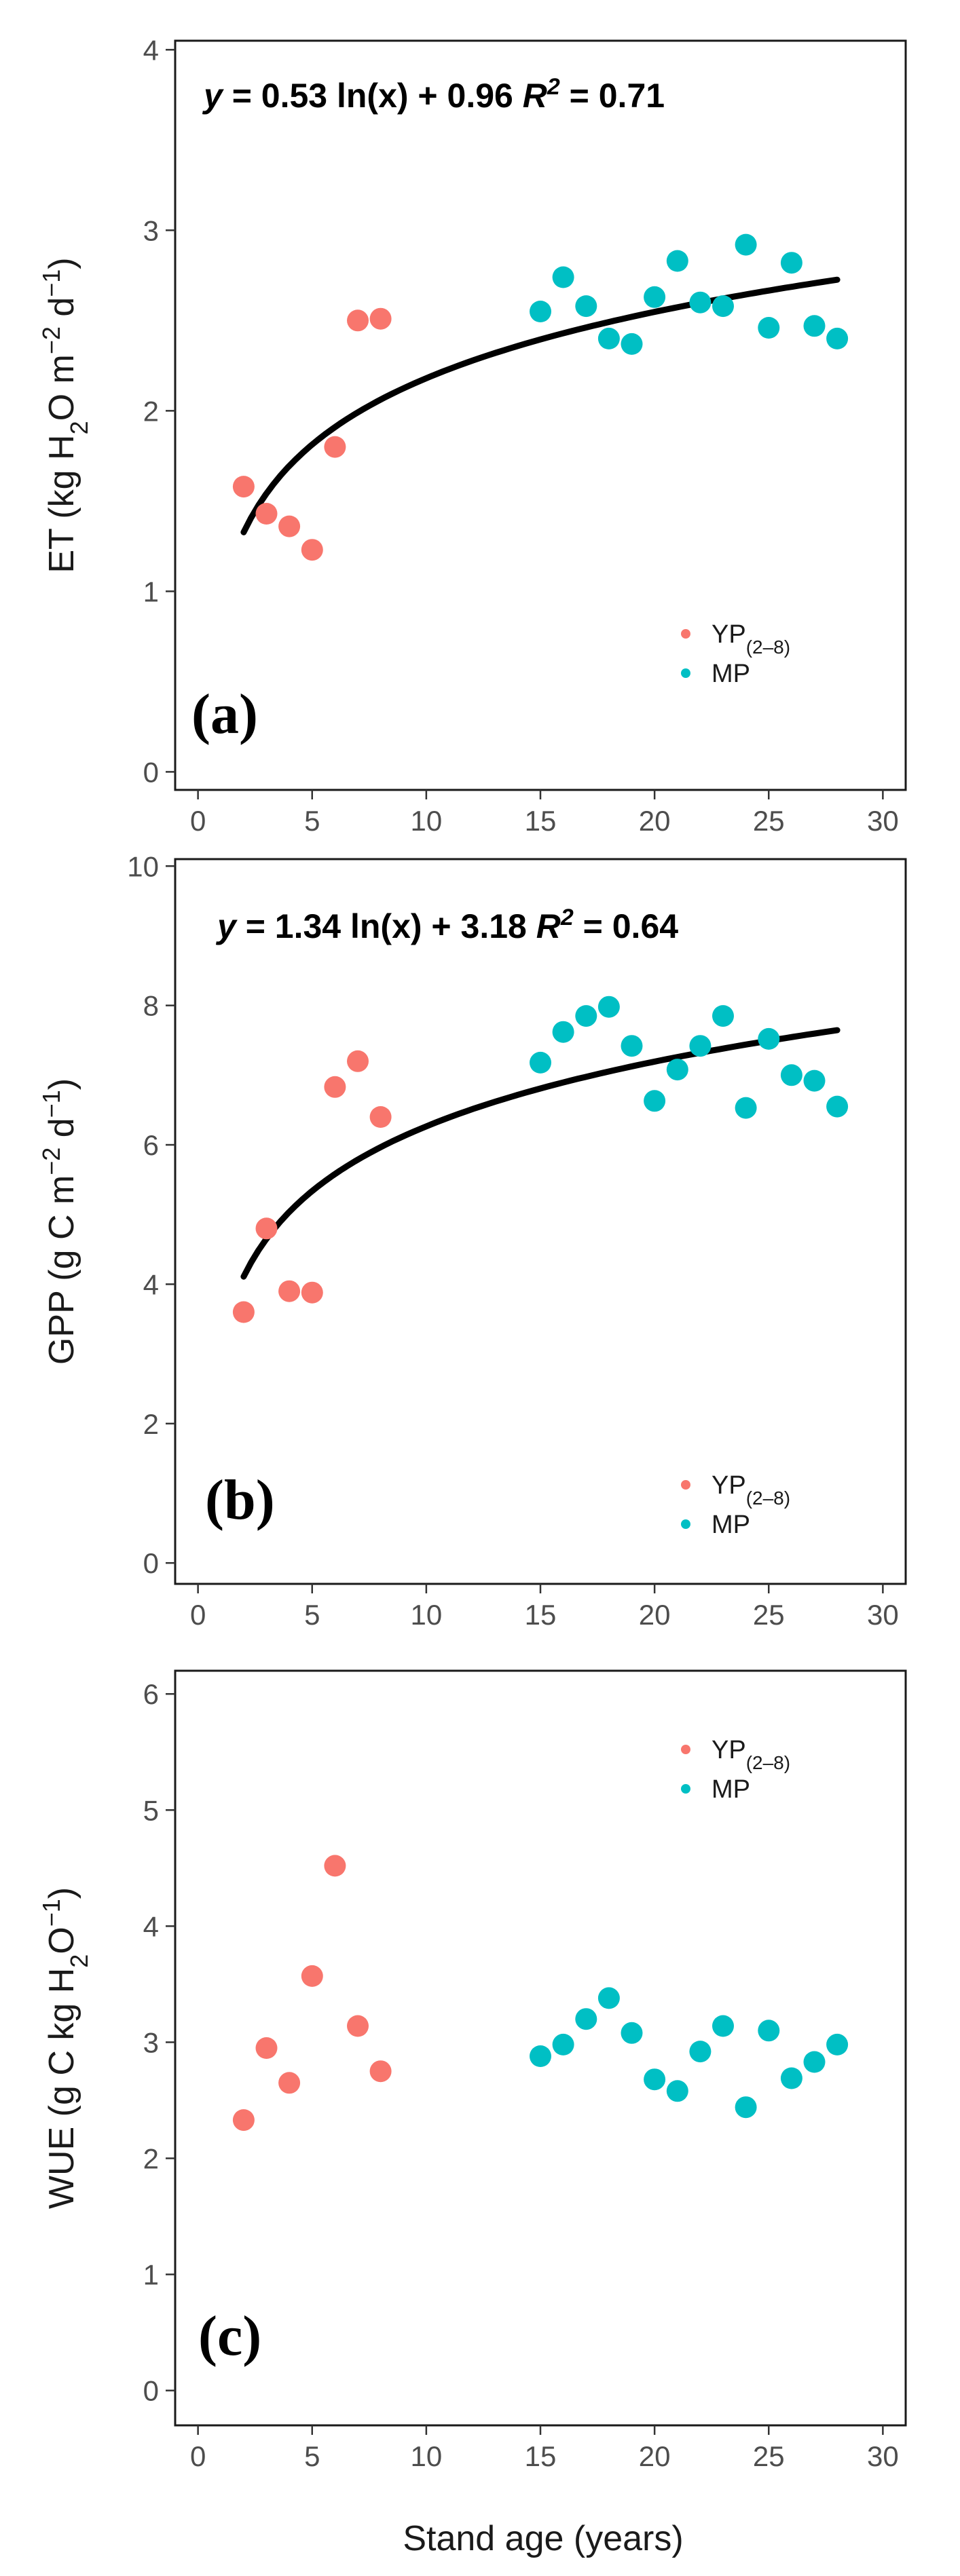 This screenshot has height=2576, width=960. Describe the element at coordinates (229, 2336) in the screenshot. I see `panel-tag: (c)` at that location.